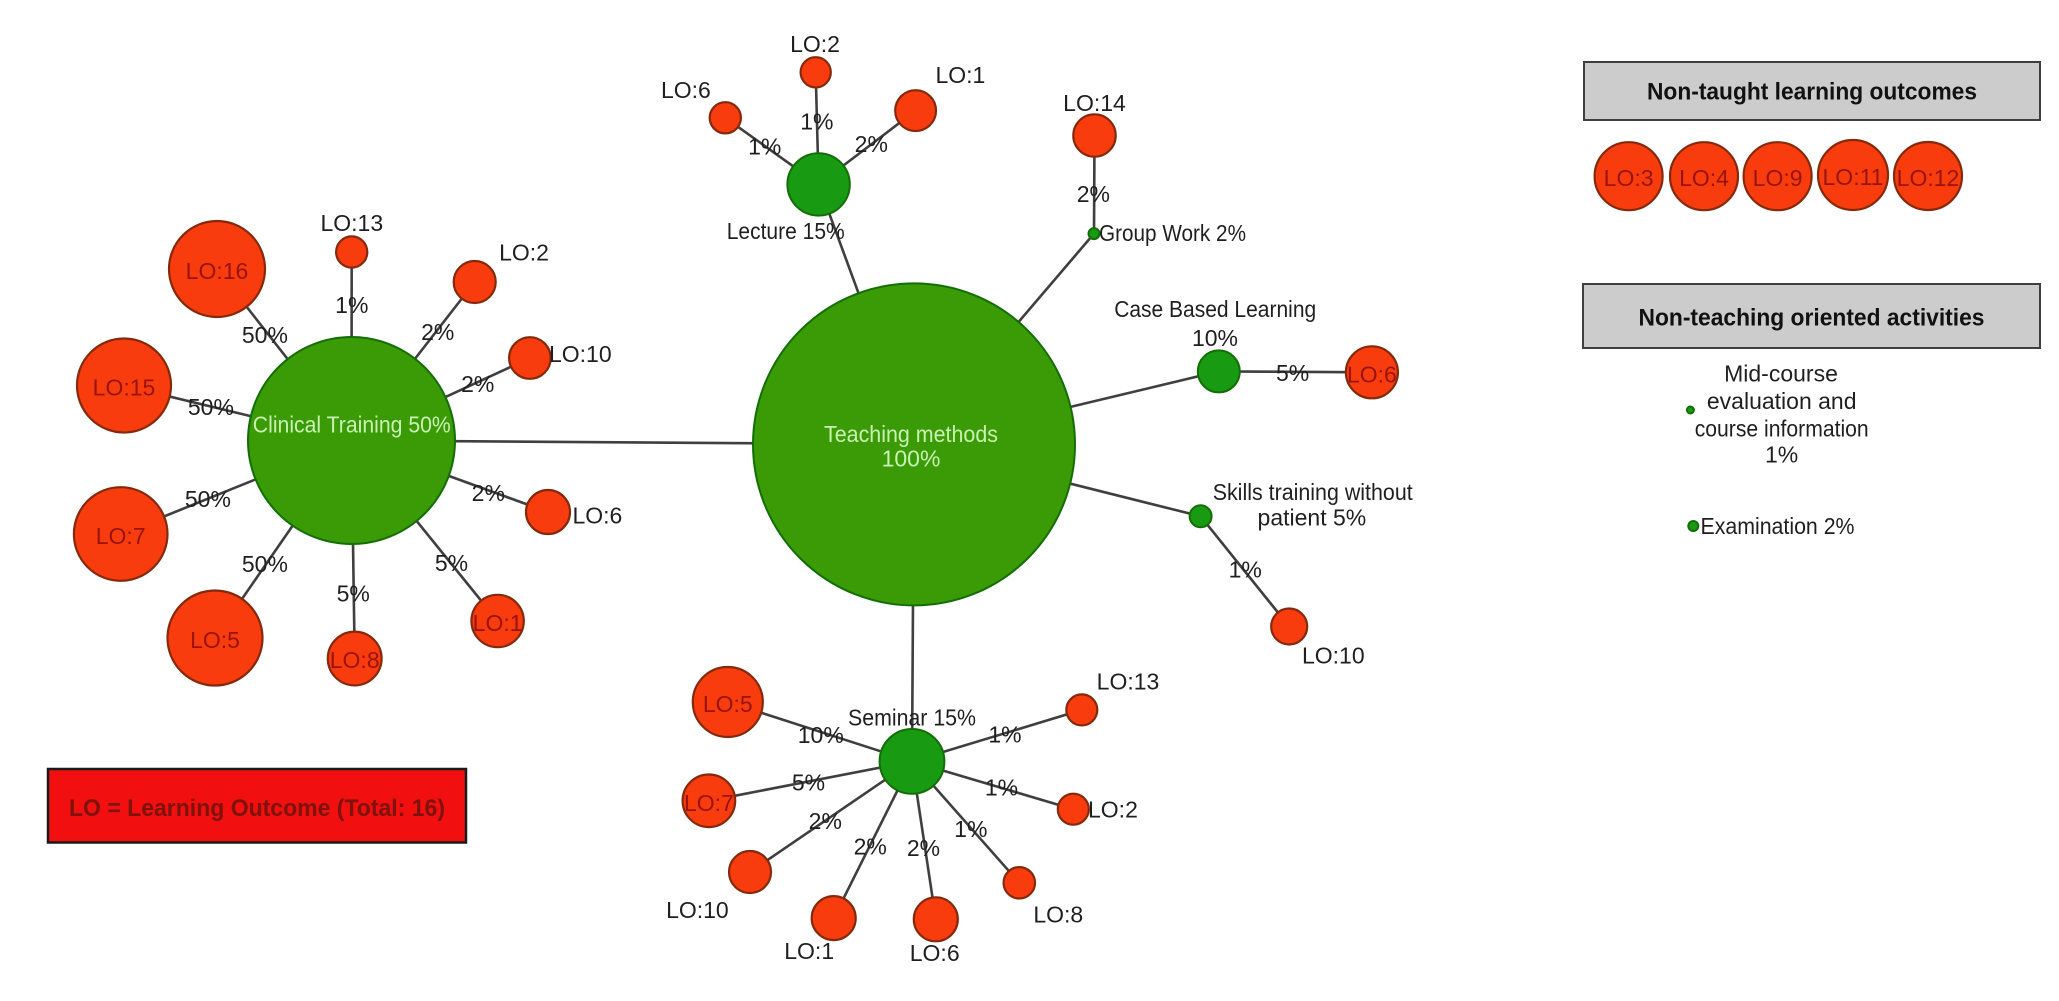 Image resolution: width=2059 pixels, height=1001 pixels. Describe the element at coordinates (124, 388) in the screenshot. I see `svg-text: LO:15` at that location.